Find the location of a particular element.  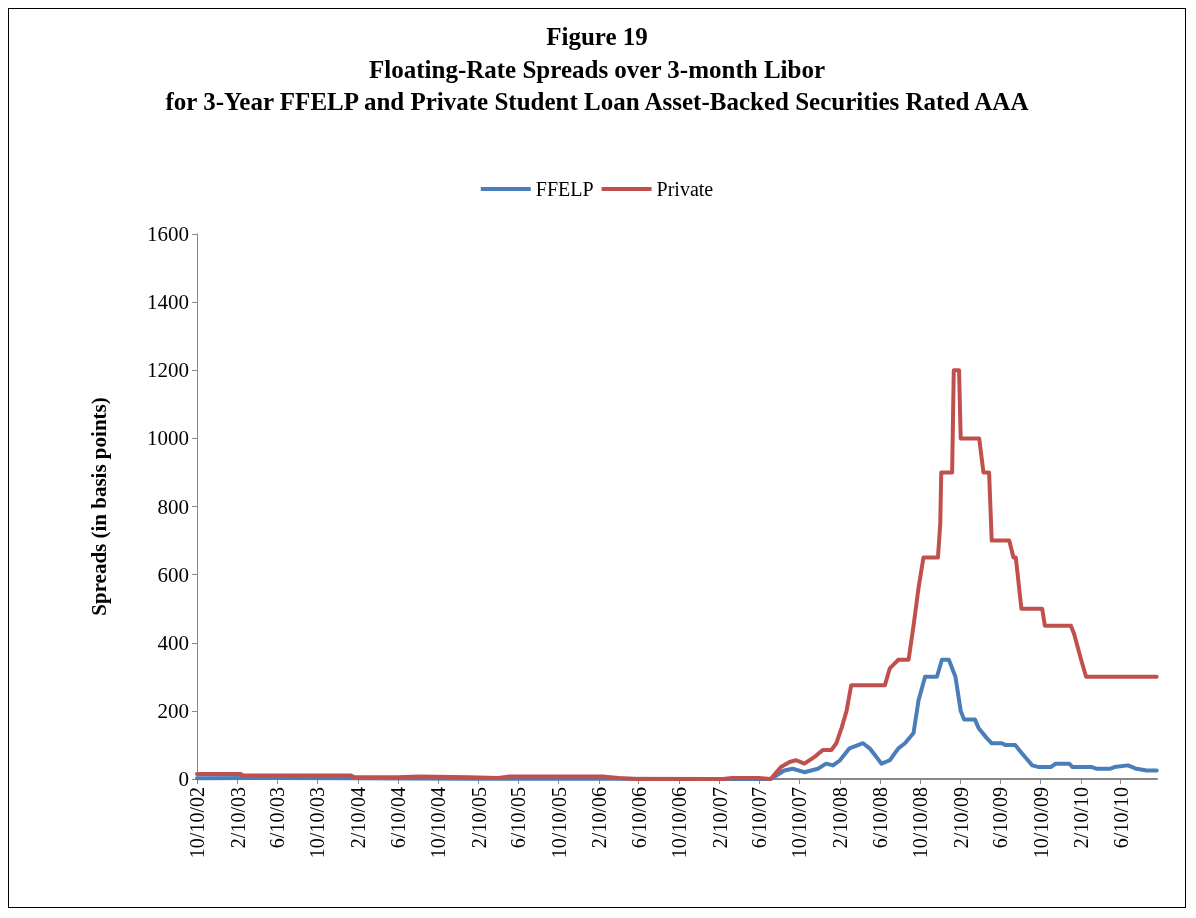

y-tick-label: 0 is located at coordinates (183, 779).